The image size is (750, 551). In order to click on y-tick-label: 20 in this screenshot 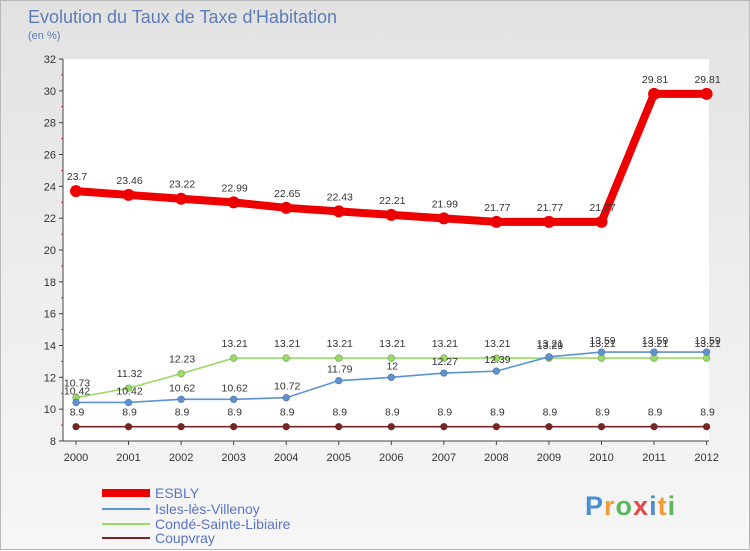, I will do `click(50, 251)`.